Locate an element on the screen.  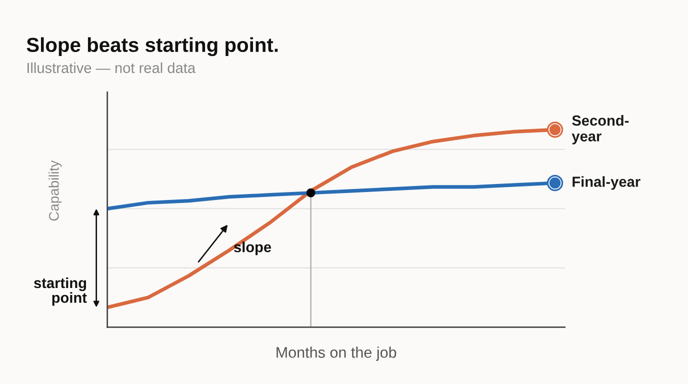
annotation: slope is located at coordinates (253, 249).